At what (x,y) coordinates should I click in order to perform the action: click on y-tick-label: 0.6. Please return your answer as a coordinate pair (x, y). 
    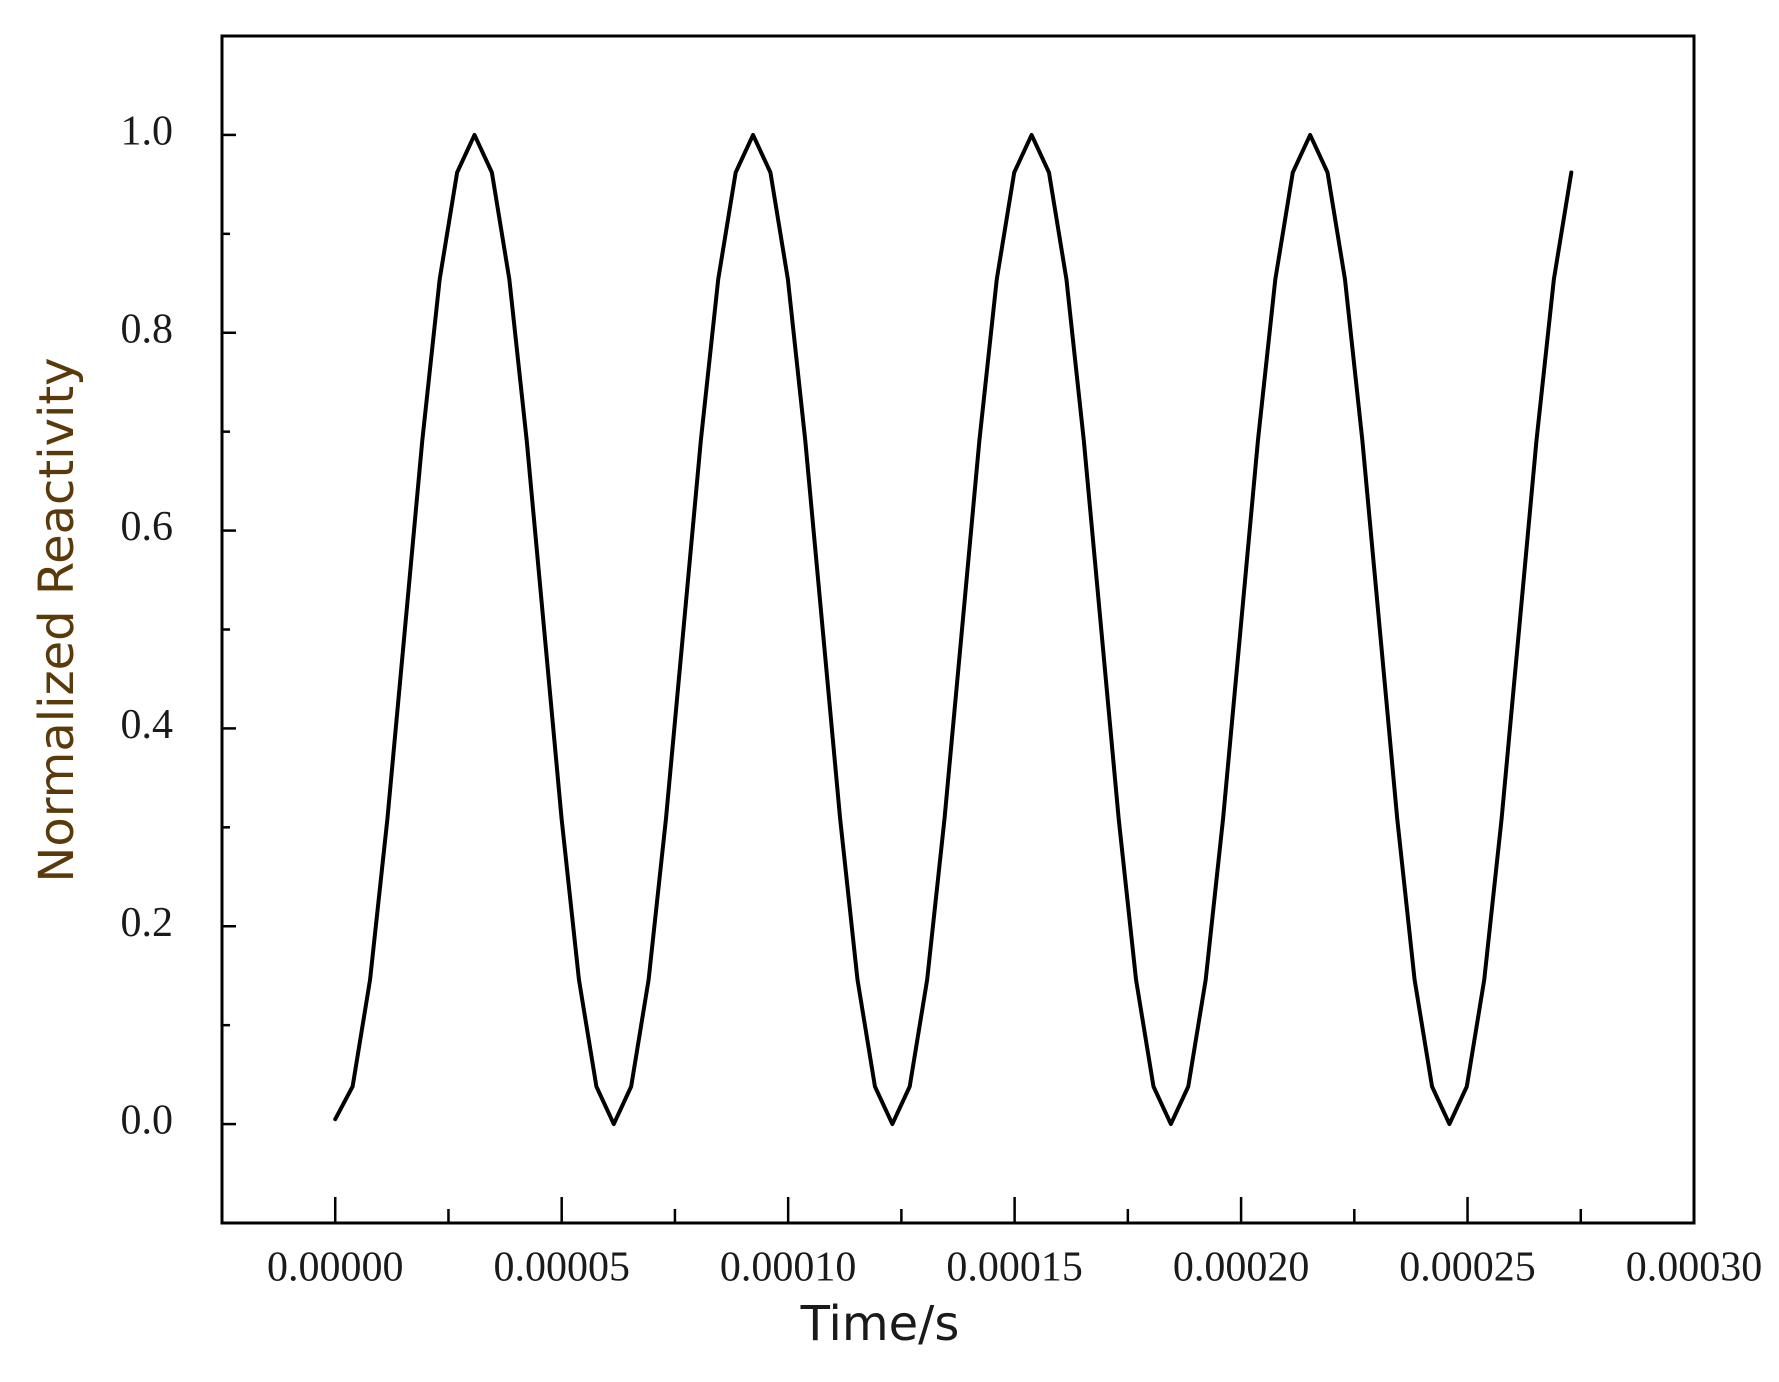
    Looking at the image, I should click on (147, 527).